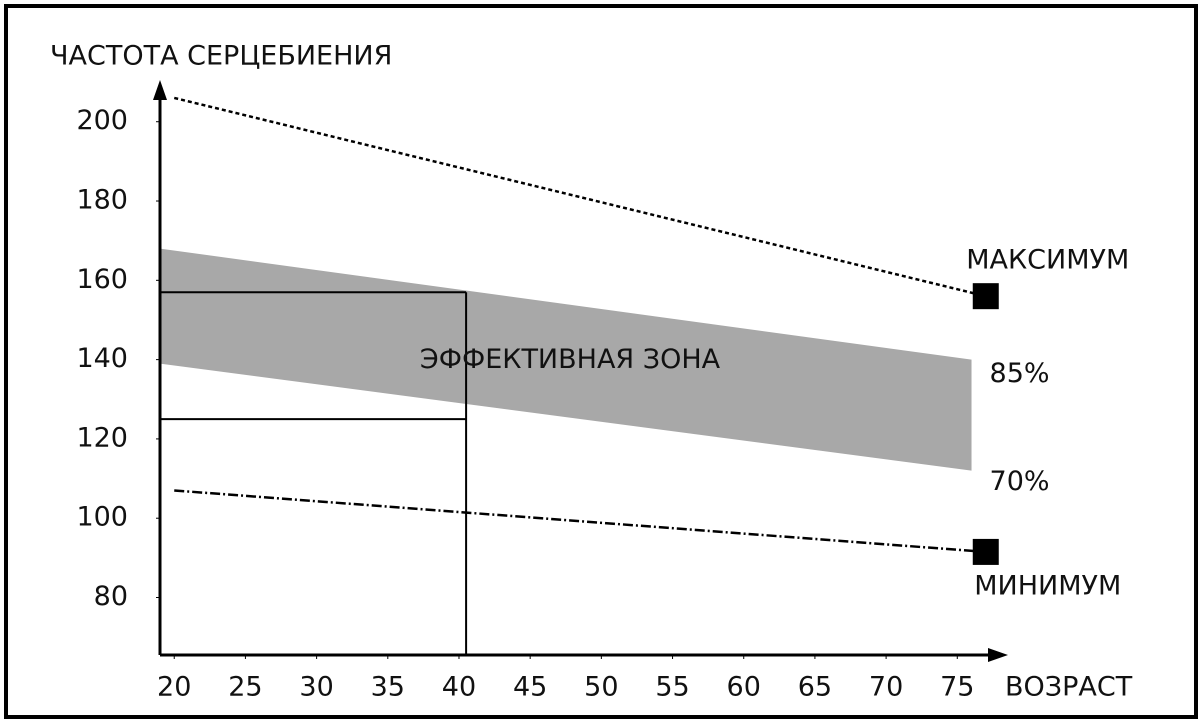 The width and height of the screenshot is (1202, 723). What do you see at coordinates (316, 687) in the screenshot?
I see `x-tick-label: 30` at bounding box center [316, 687].